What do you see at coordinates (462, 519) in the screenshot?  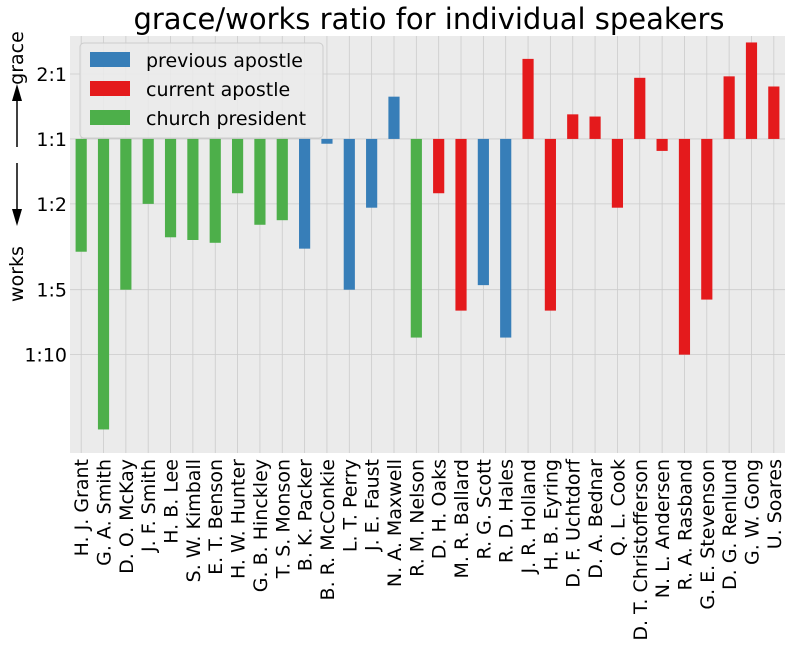 I see `x-tick-label: M. R. Ballard` at bounding box center [462, 519].